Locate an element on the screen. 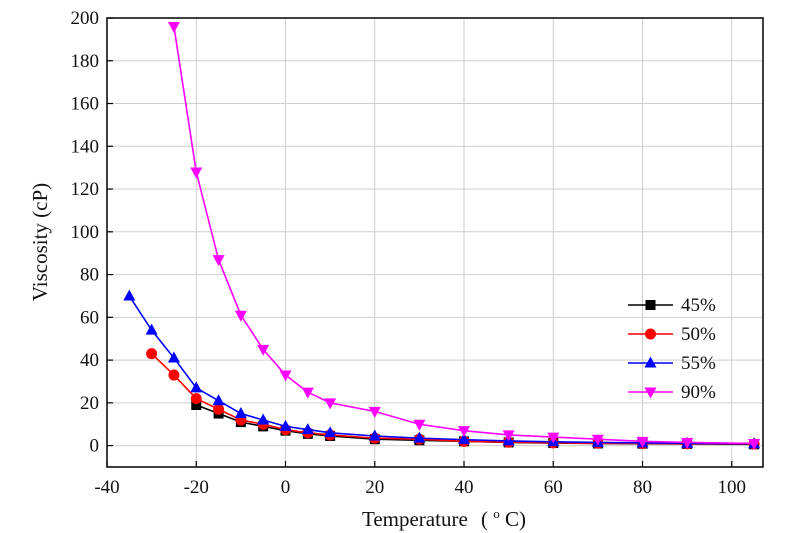  y-tick-label: 40 is located at coordinates (89, 360).